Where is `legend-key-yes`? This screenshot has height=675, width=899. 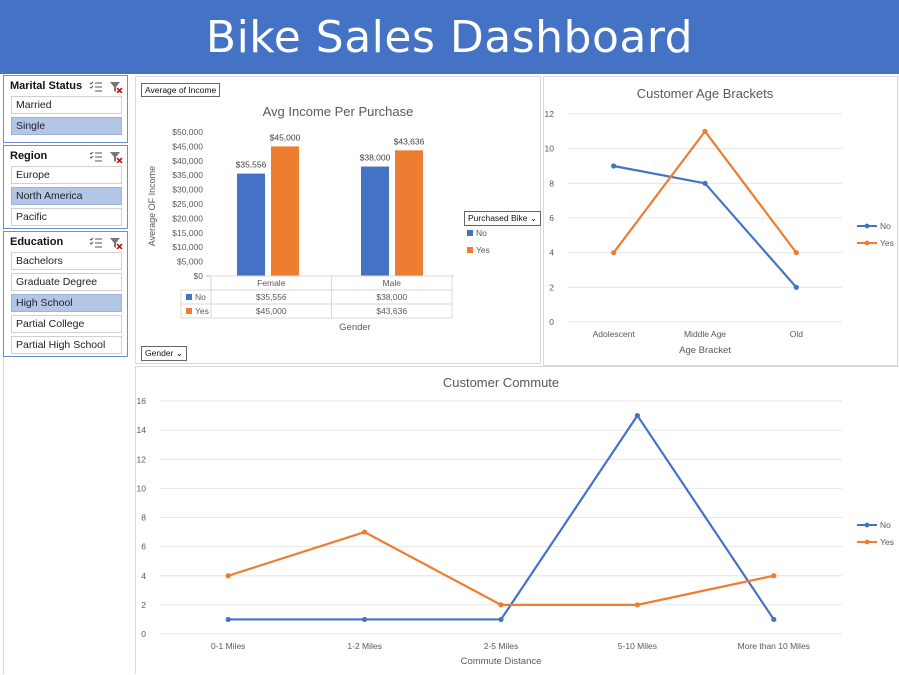
legend-key-yes is located at coordinates (470, 250).